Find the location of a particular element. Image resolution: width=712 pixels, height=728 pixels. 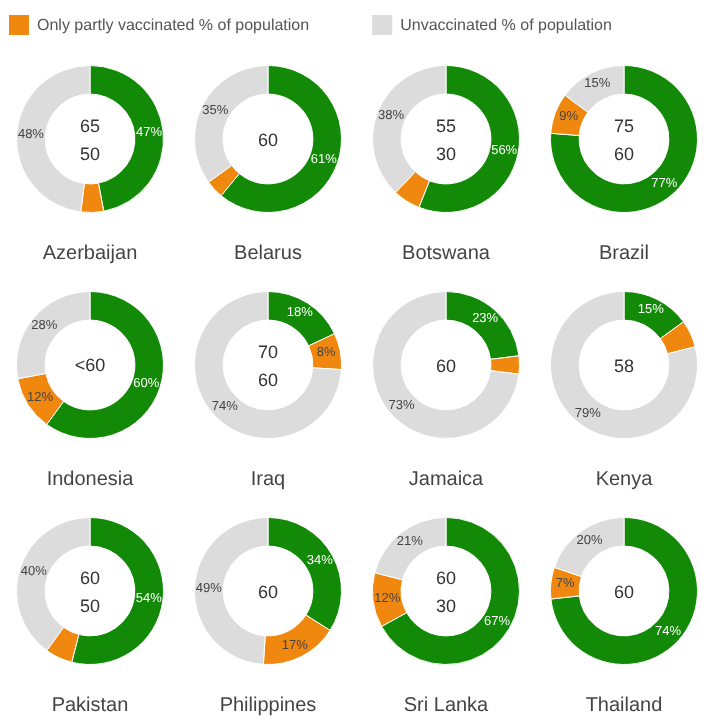

text: Sri Lanka is located at coordinates (446, 706).